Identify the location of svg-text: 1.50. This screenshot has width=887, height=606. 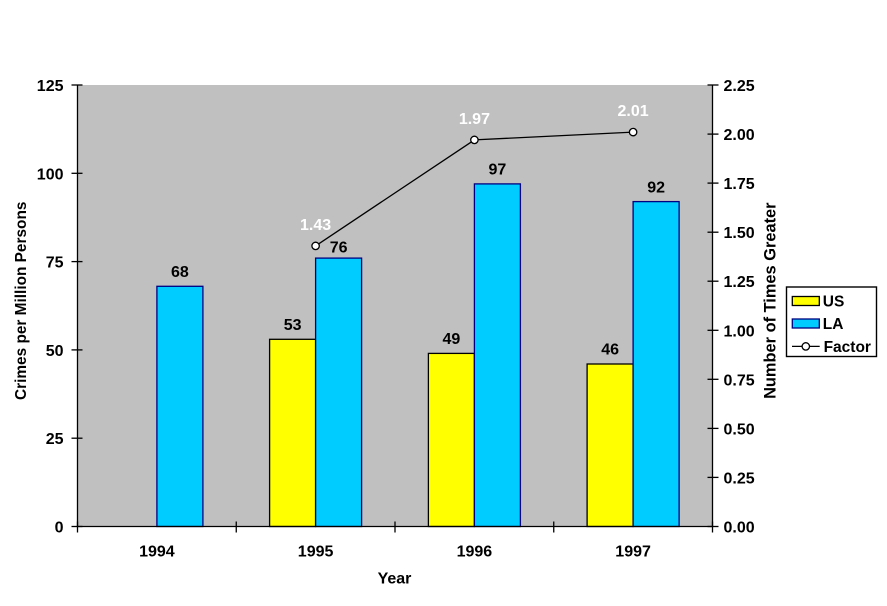
(739, 233).